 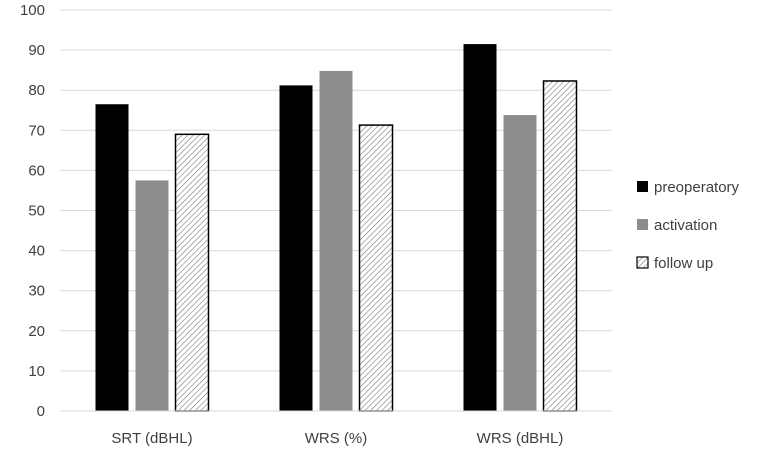 I want to click on legend-swatch-follow-up, so click(x=642, y=262).